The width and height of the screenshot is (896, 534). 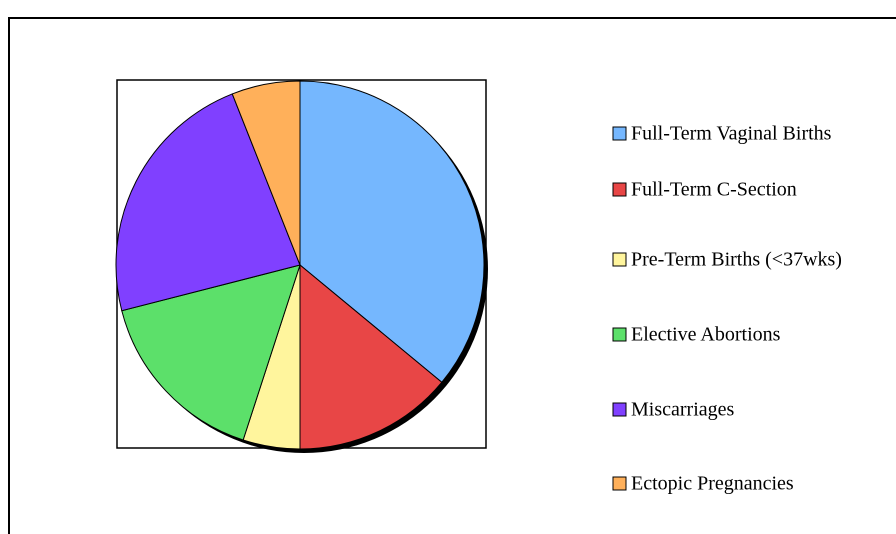 What do you see at coordinates (712, 484) in the screenshot?
I see `legend-label: Ectopic Pregnancies` at bounding box center [712, 484].